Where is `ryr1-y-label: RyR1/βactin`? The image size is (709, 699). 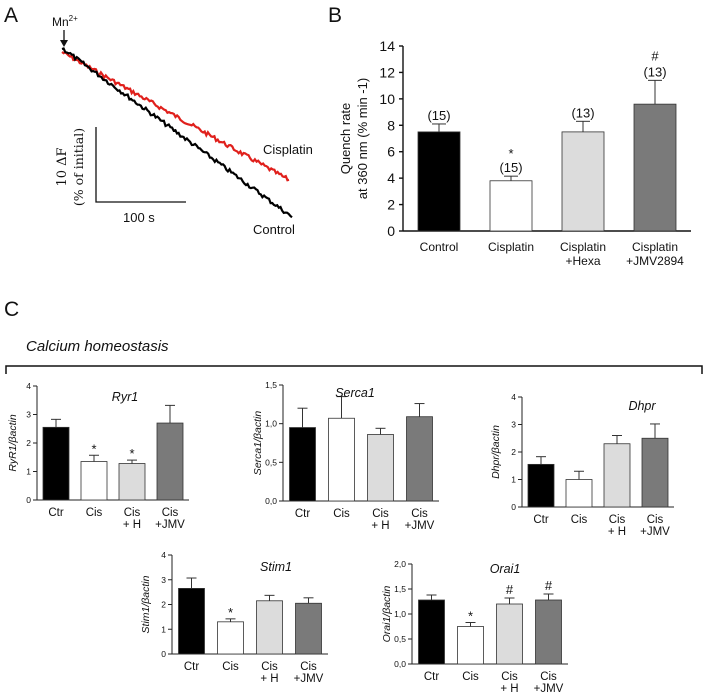
ryr1-y-label: RyR1/βactin is located at coordinates (13, 443).